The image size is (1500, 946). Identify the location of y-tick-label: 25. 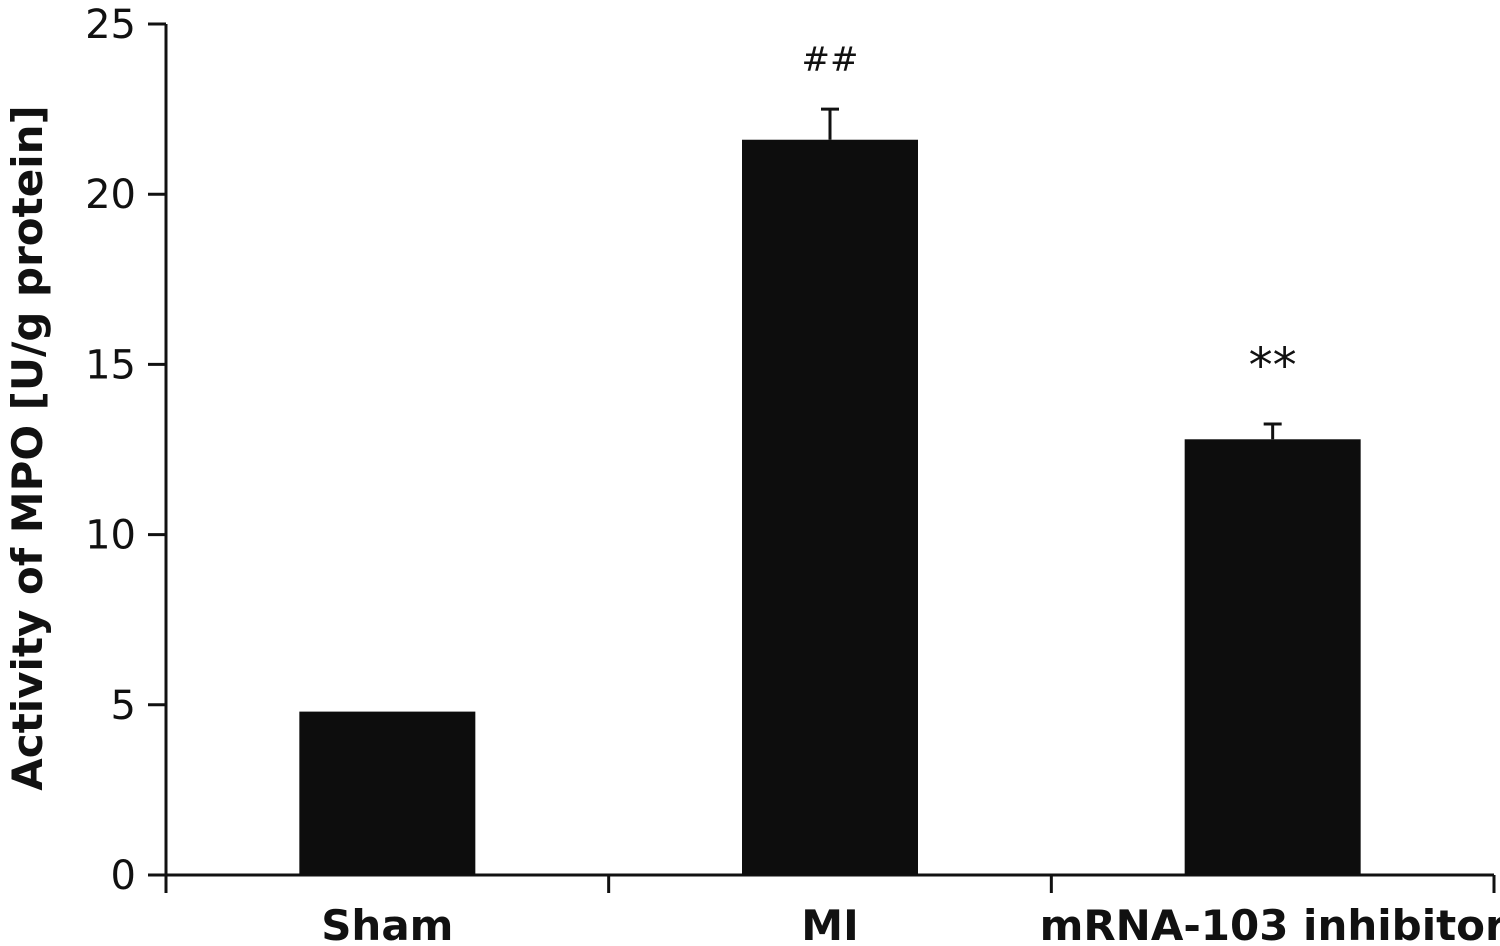
(110, 25).